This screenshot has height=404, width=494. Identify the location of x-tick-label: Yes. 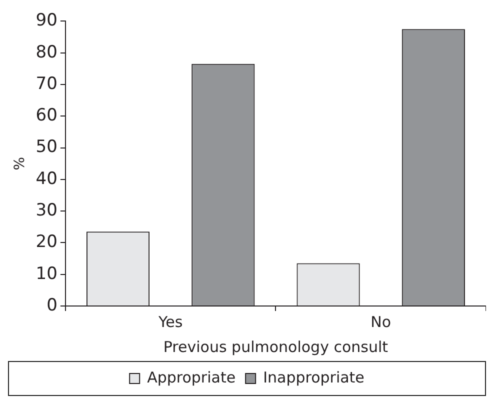
(170, 321).